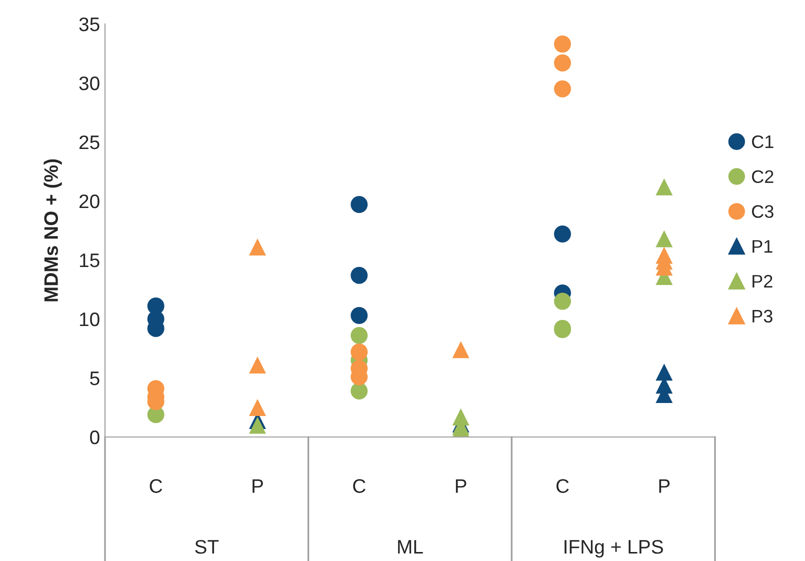 The width and height of the screenshot is (805, 561). I want to click on legend-label: C1, so click(763, 141).